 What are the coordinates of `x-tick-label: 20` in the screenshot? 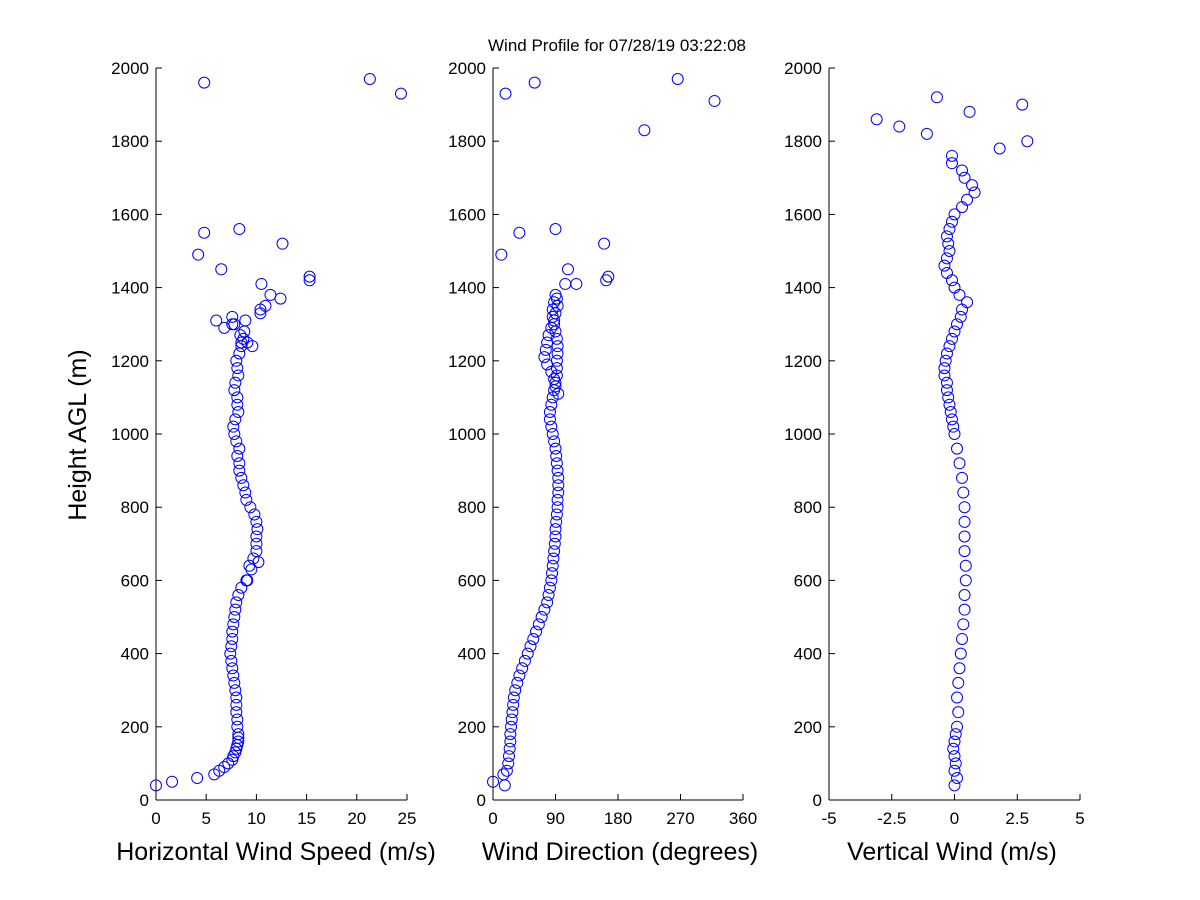 It's located at (356, 818).